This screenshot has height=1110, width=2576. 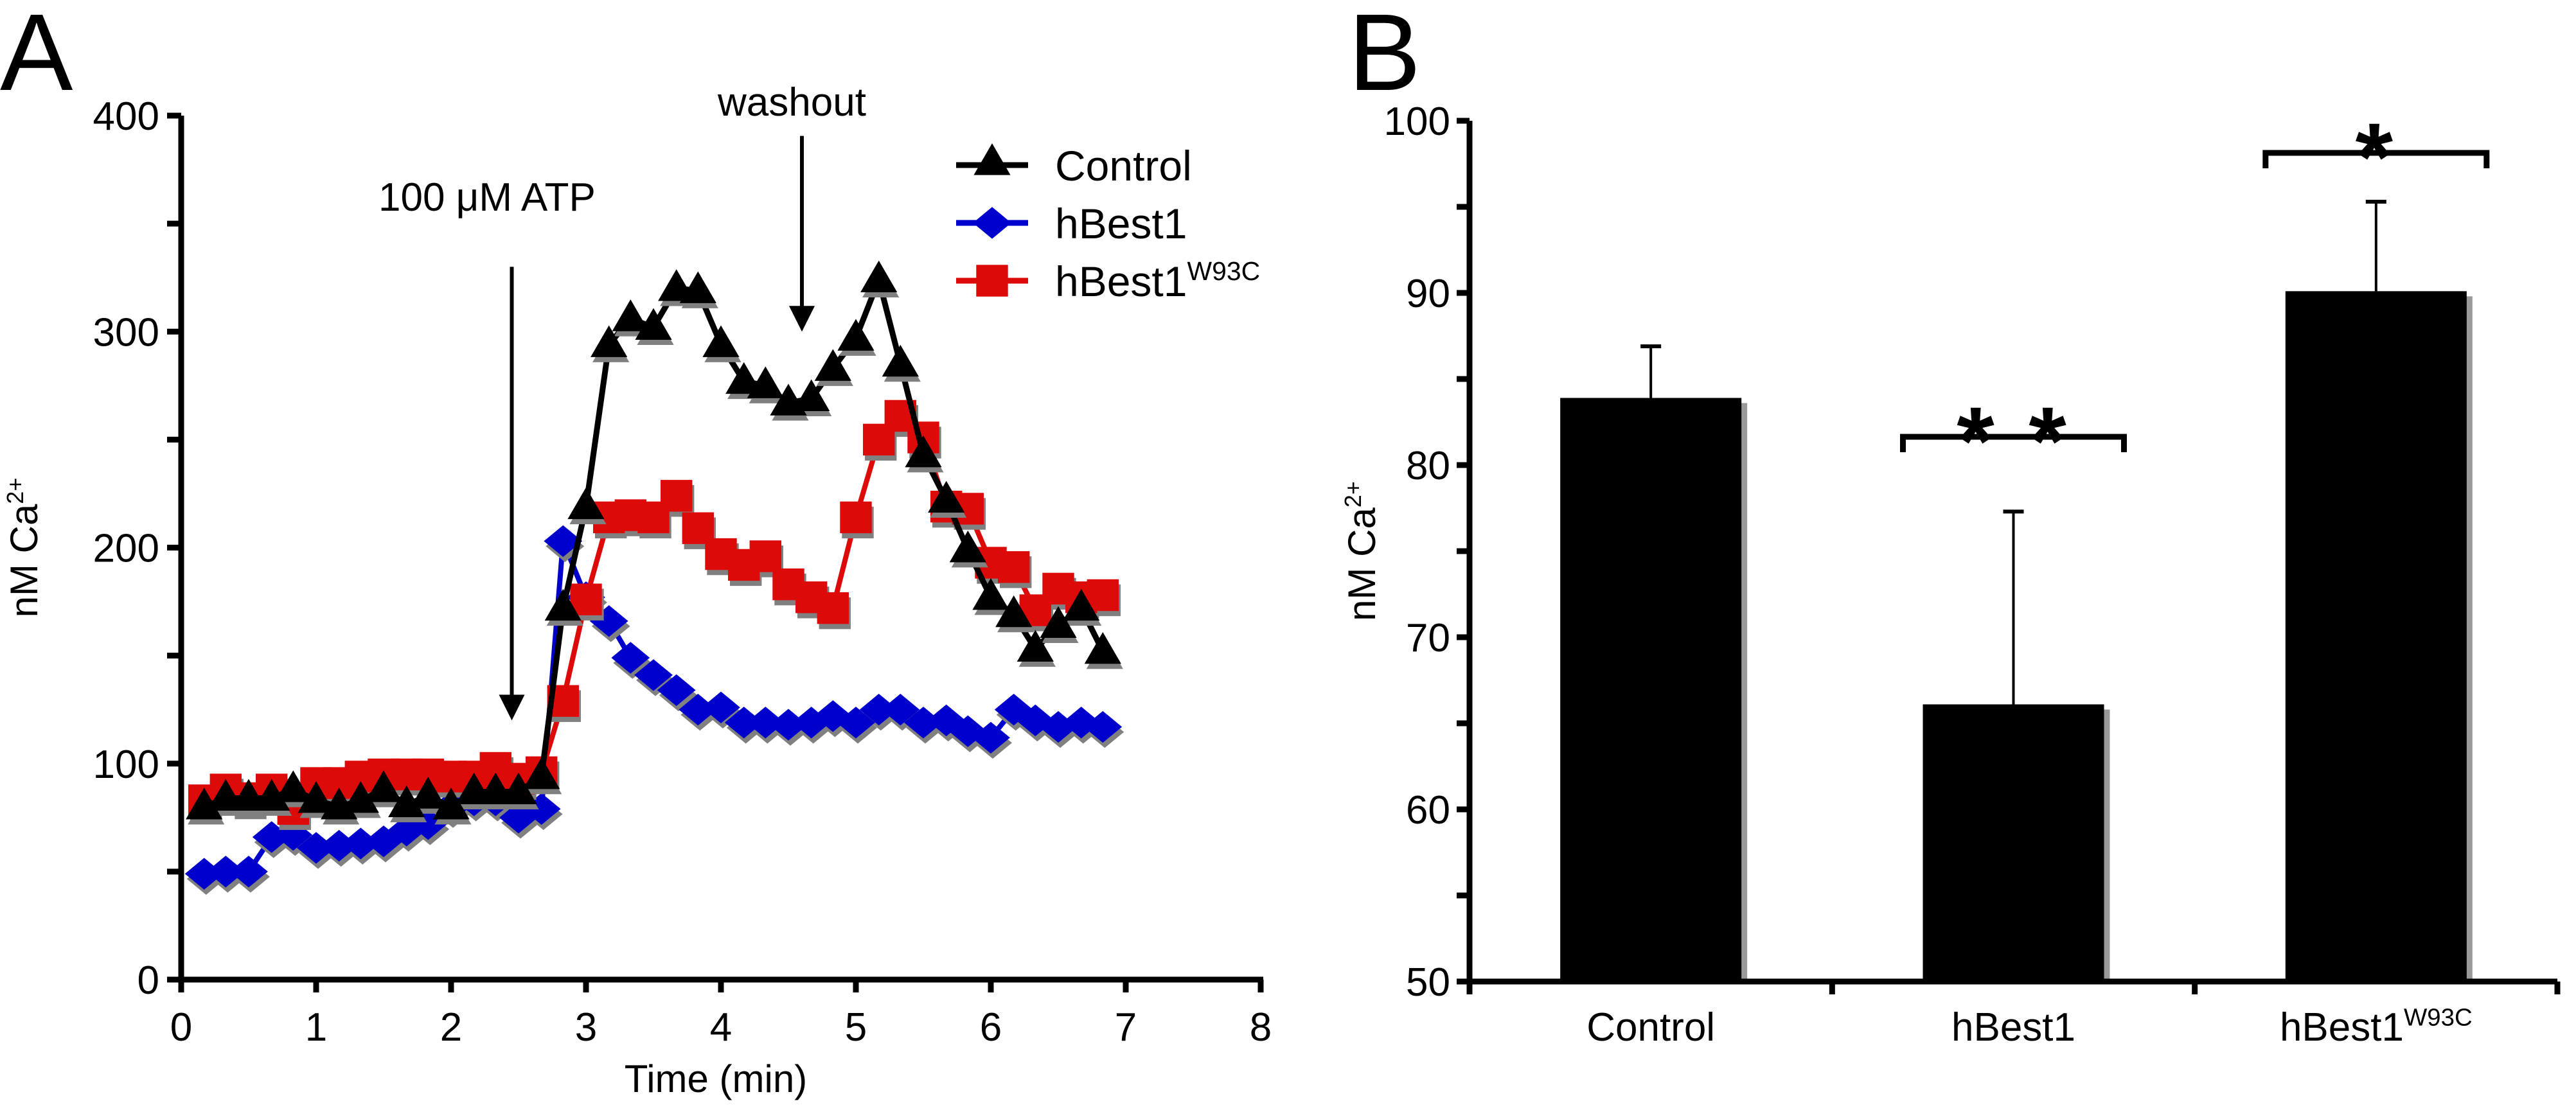 I want to click on panel-a-x-axis-label: Time (min), so click(x=716, y=1079).